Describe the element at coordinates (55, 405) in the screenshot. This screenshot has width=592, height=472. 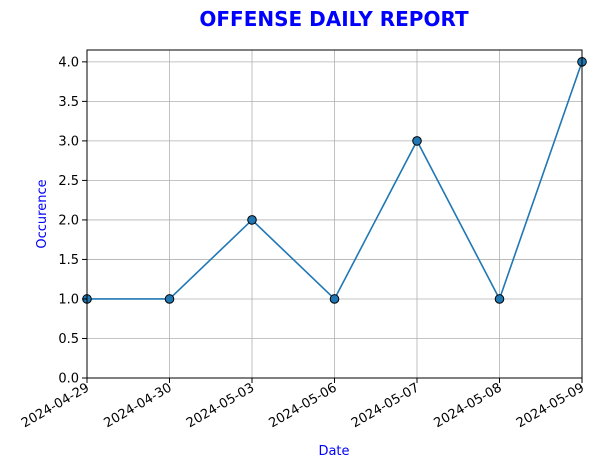
I see `x-tick-label: 2024-04-29` at that location.